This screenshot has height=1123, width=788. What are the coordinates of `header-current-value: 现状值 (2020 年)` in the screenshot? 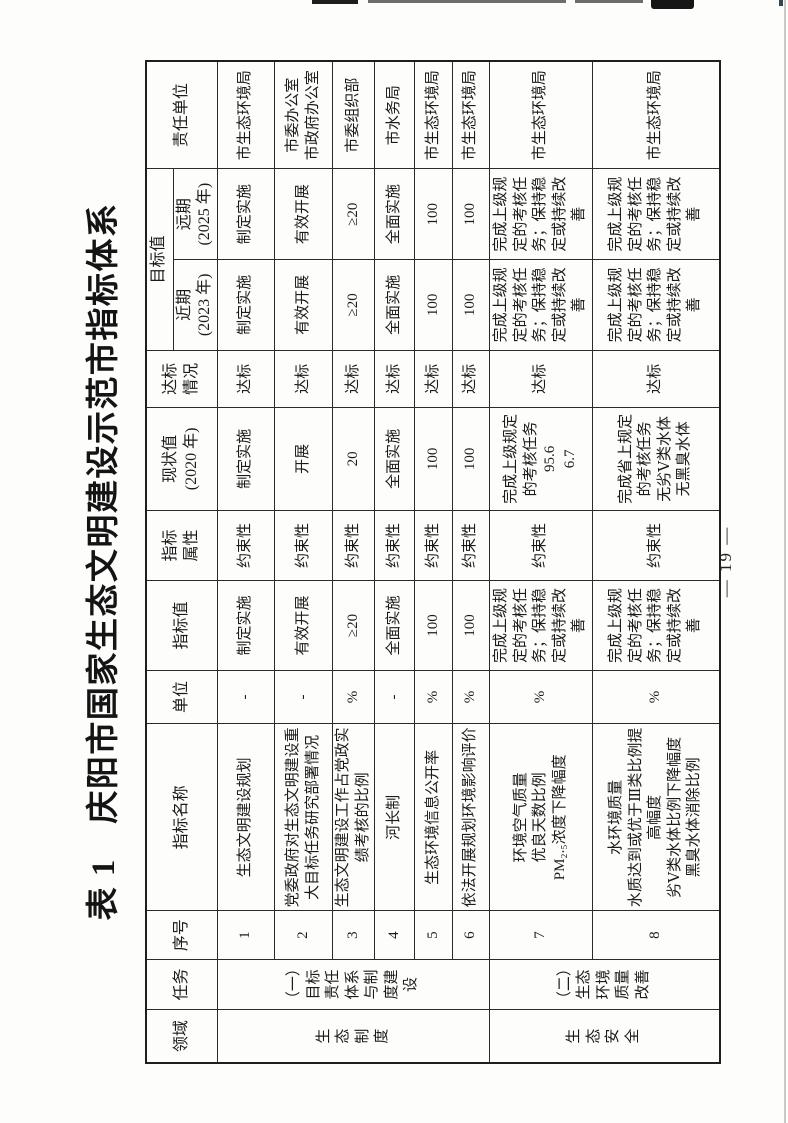 It's located at (182, 459).